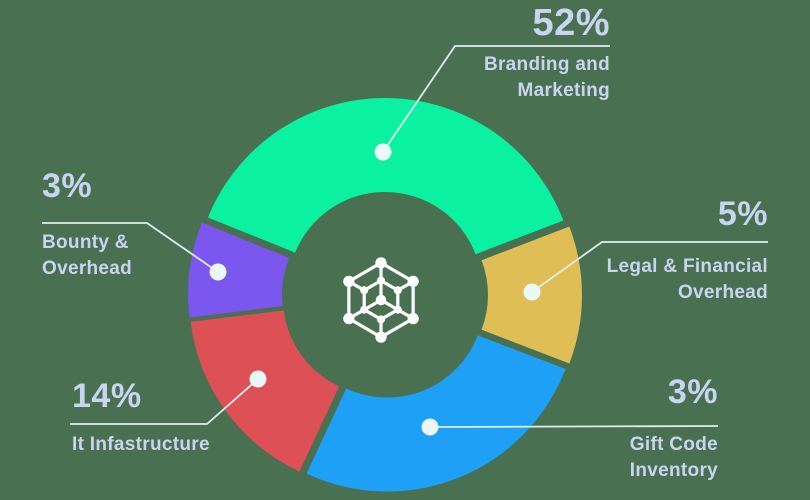  Describe the element at coordinates (164, 401) in the screenshot. I see `leader-line-it-infastructure` at that location.